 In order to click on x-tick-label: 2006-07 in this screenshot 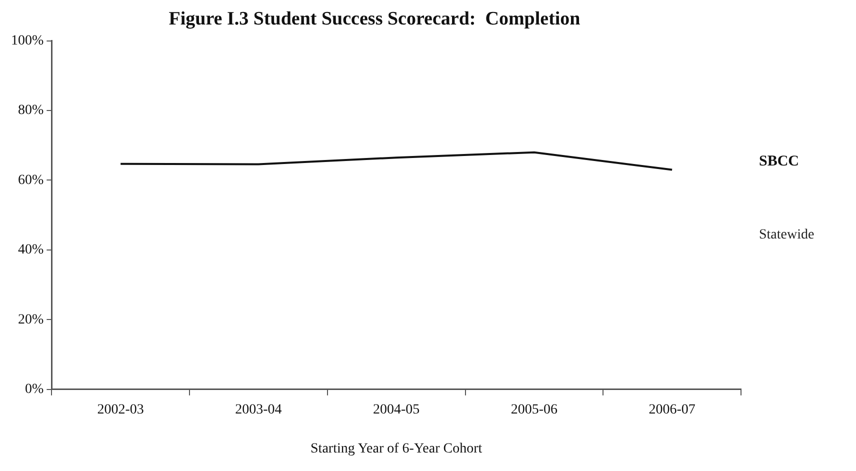, I will do `click(672, 410)`.